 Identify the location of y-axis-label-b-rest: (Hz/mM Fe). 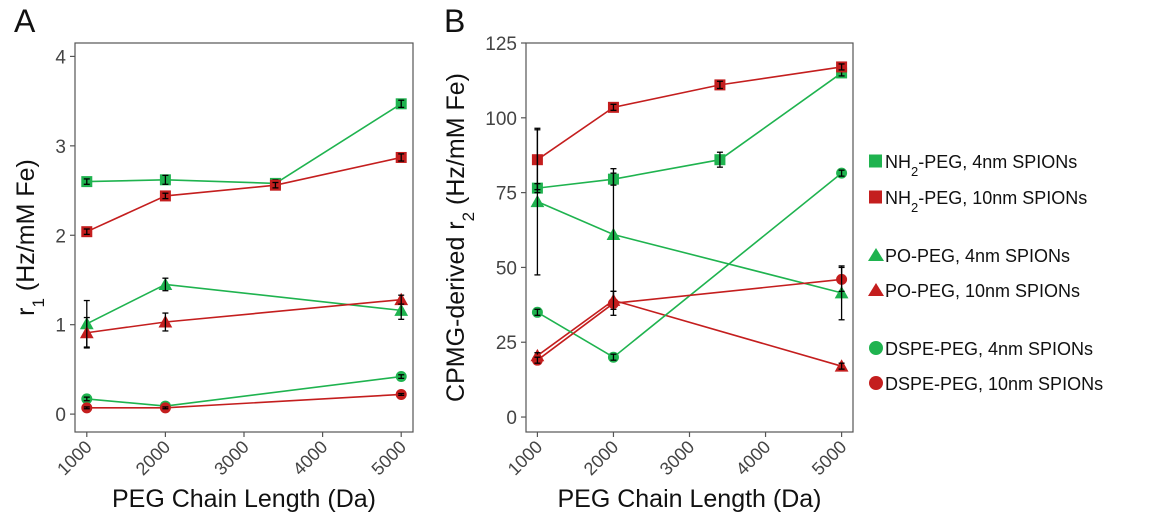
(456, 142).